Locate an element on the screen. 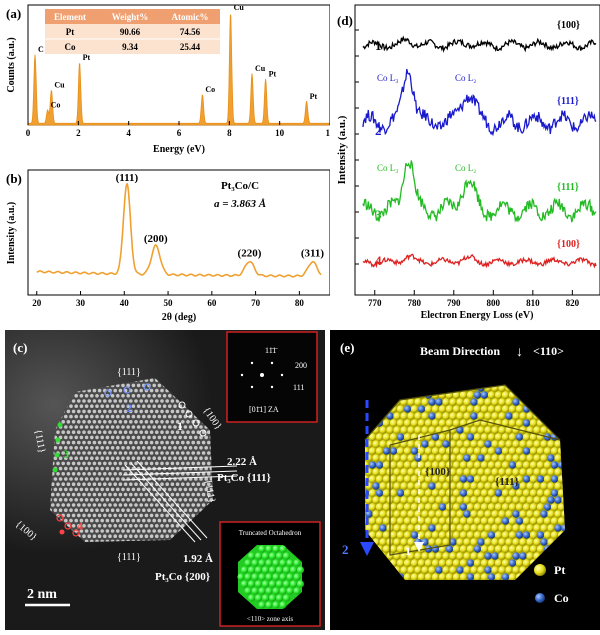 This screenshot has width=600, height=635. eels-tick-label: 800 is located at coordinates (494, 303).